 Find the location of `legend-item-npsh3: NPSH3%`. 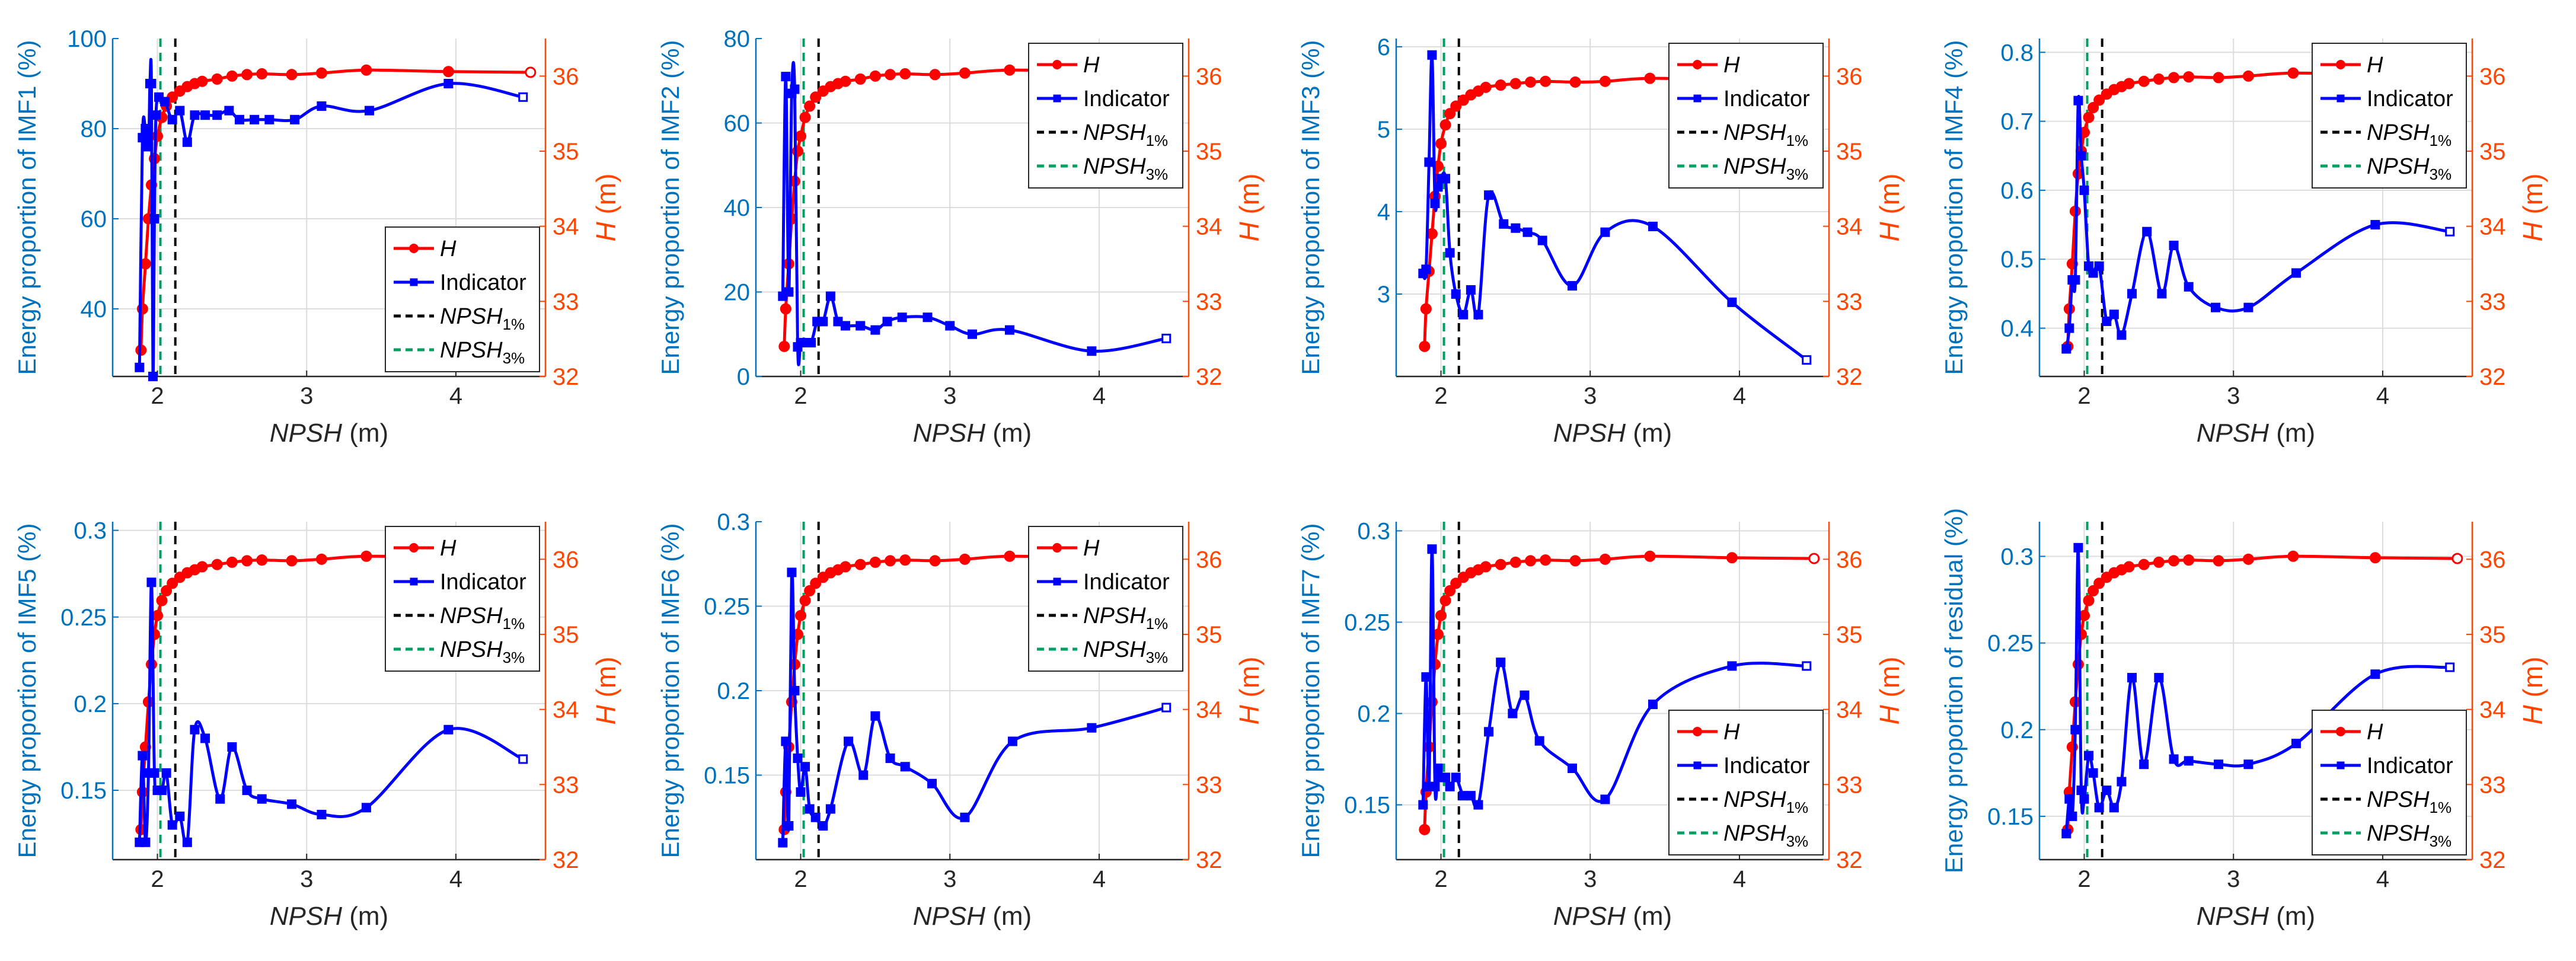

legend-item-npsh3: NPSH3% is located at coordinates (459, 651).